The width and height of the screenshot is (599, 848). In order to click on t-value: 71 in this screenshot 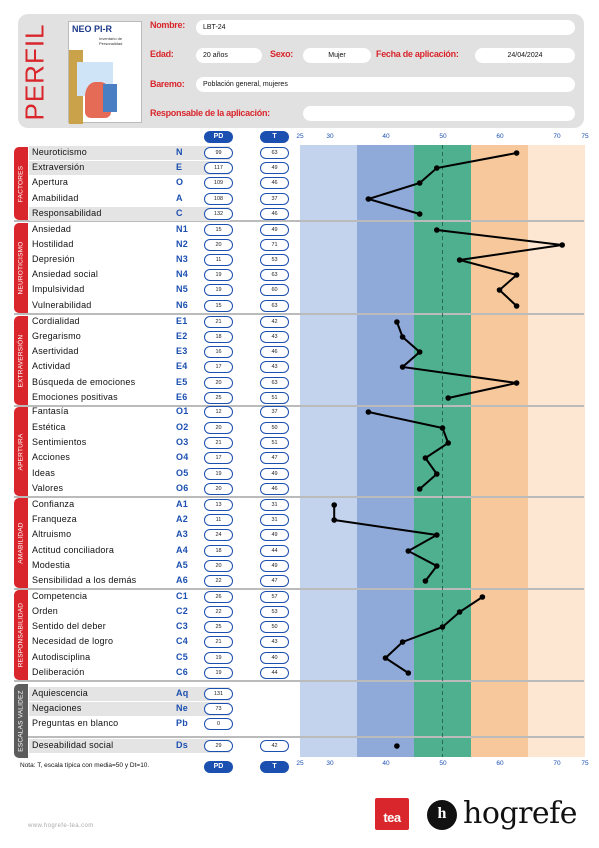, I will do `click(274, 245)`.